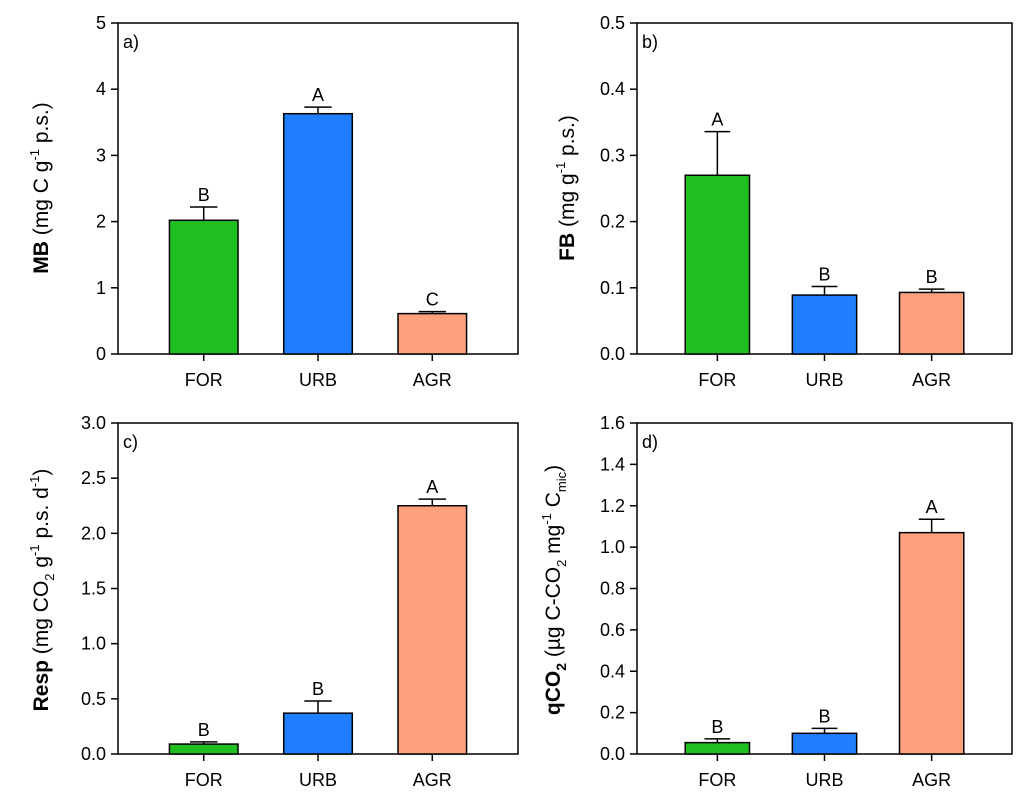 The height and width of the screenshot is (799, 1019). What do you see at coordinates (101, 288) in the screenshot?
I see `y-tick-label-a: 1` at bounding box center [101, 288].